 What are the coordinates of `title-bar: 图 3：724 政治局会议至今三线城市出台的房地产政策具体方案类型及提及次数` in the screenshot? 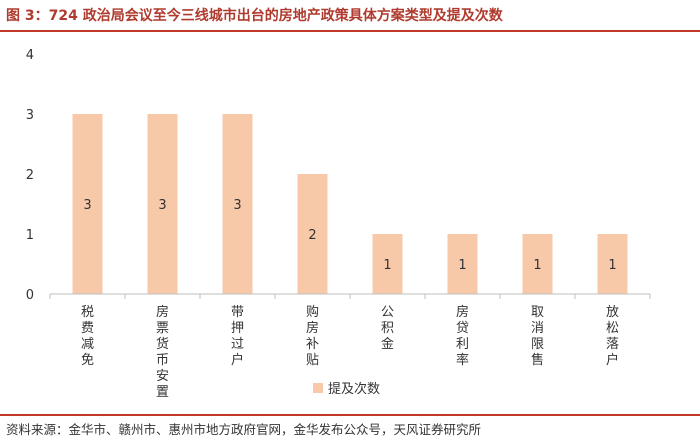 It's located at (350, 16).